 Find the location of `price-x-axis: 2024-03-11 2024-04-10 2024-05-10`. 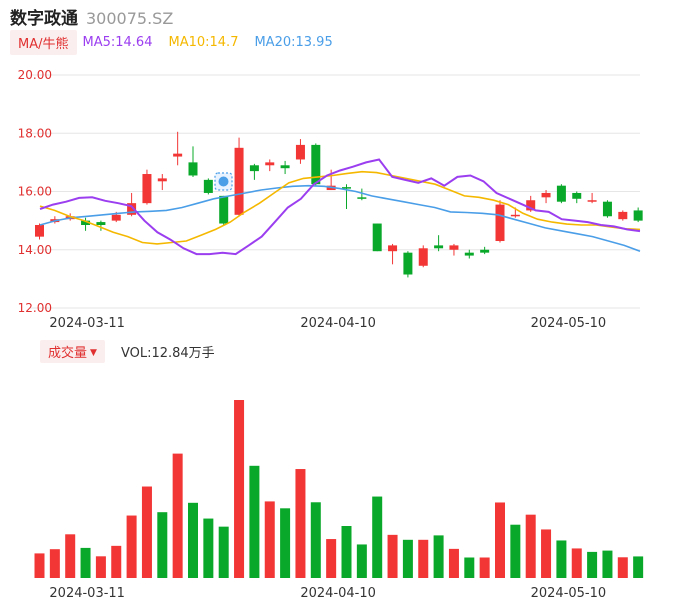

price-x-axis: 2024-03-11 2024-04-10 2024-05-10 is located at coordinates (327, 323).